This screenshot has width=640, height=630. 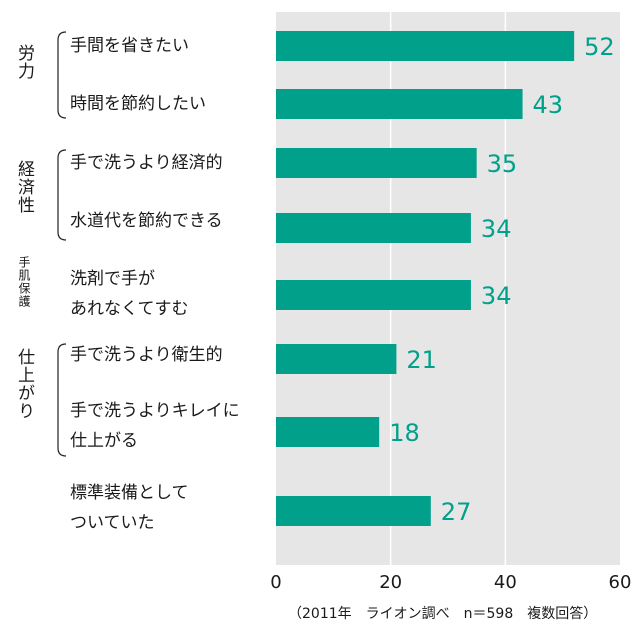 What do you see at coordinates (505, 582) in the screenshot?
I see `x-tick-label-40: 40` at bounding box center [505, 582].